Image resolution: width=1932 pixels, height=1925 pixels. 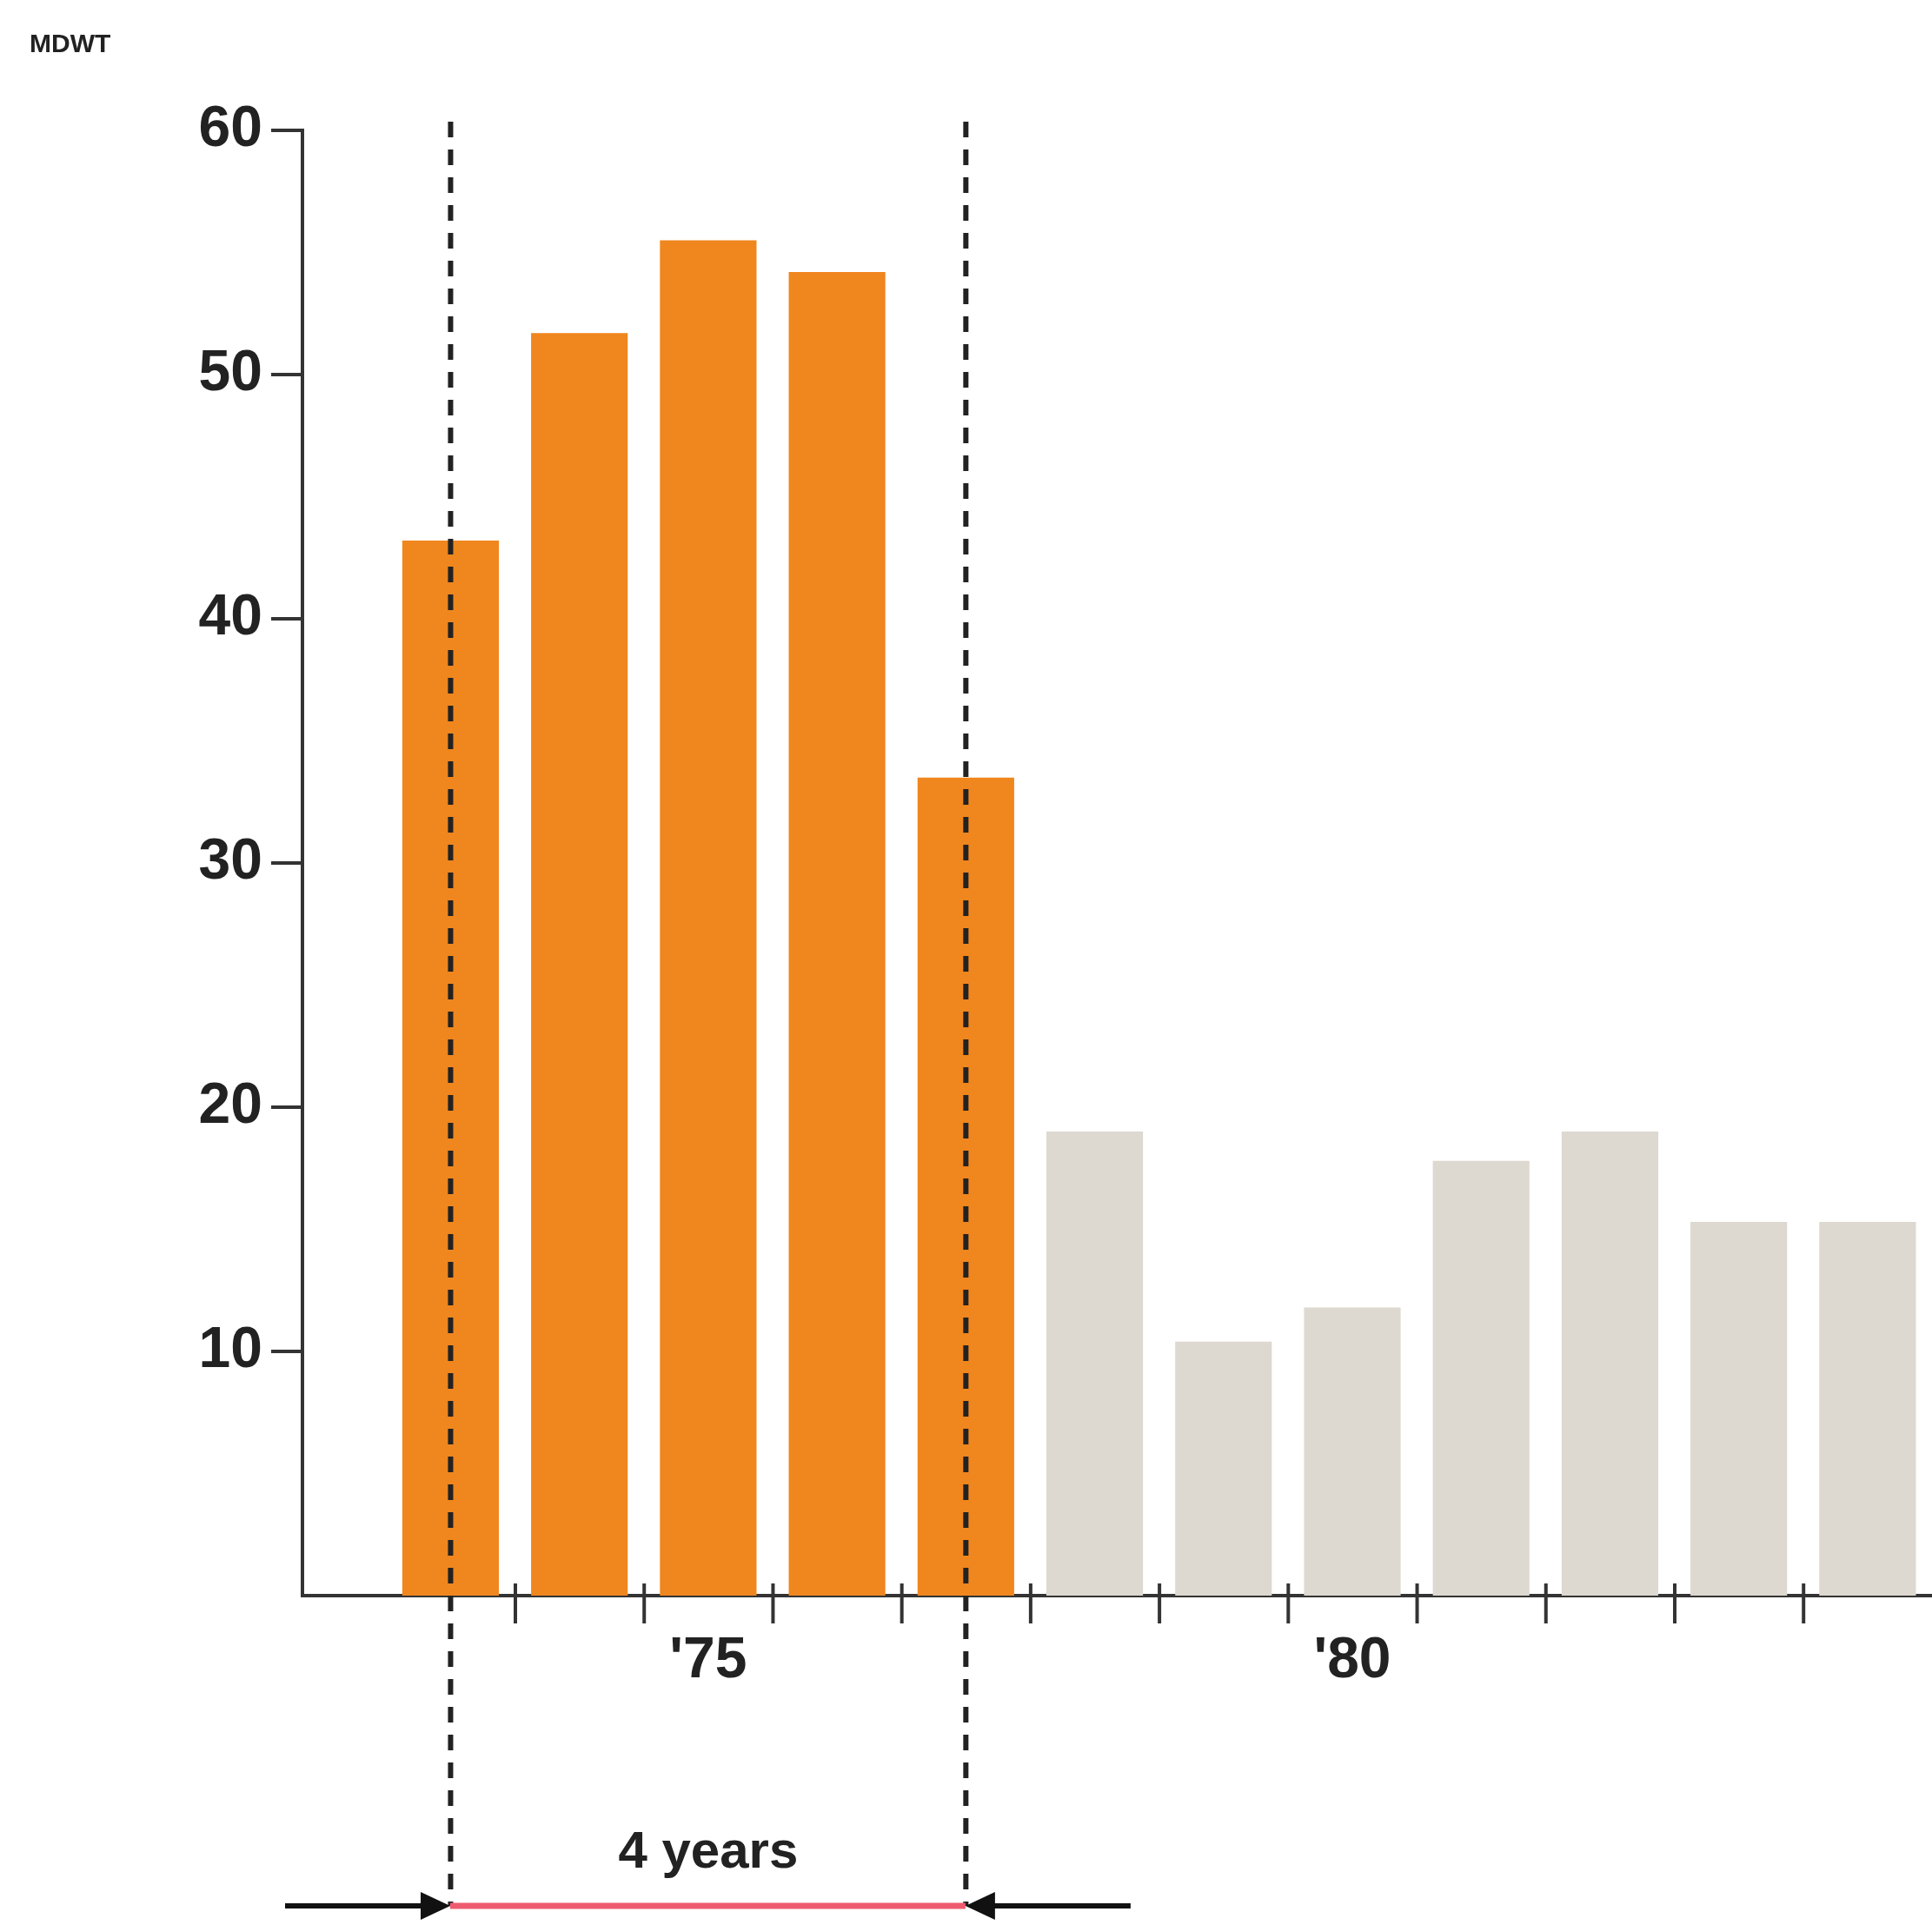 What do you see at coordinates (70, 43) in the screenshot?
I see `y-axis-title: MDWT` at bounding box center [70, 43].